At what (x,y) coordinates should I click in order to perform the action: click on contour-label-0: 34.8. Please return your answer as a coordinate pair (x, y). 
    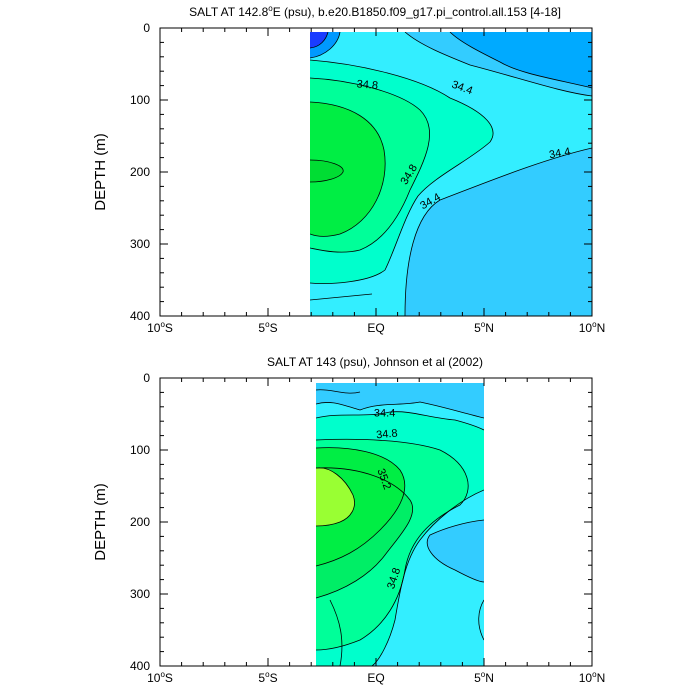
    Looking at the image, I should click on (367, 85).